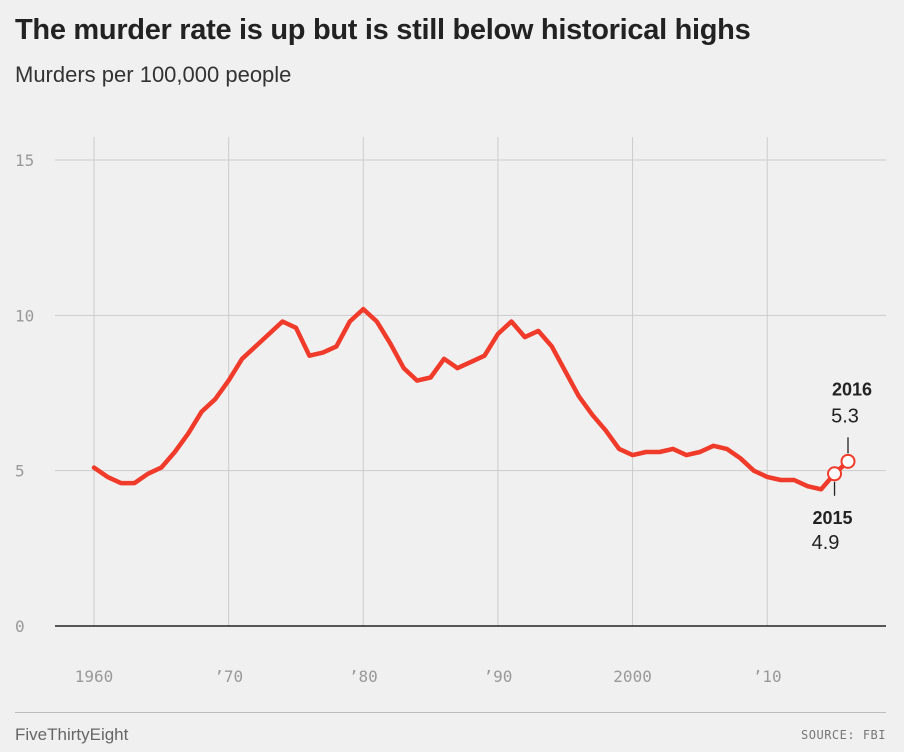  I want to click on source-note: SOURCE: FBI, so click(843, 735).